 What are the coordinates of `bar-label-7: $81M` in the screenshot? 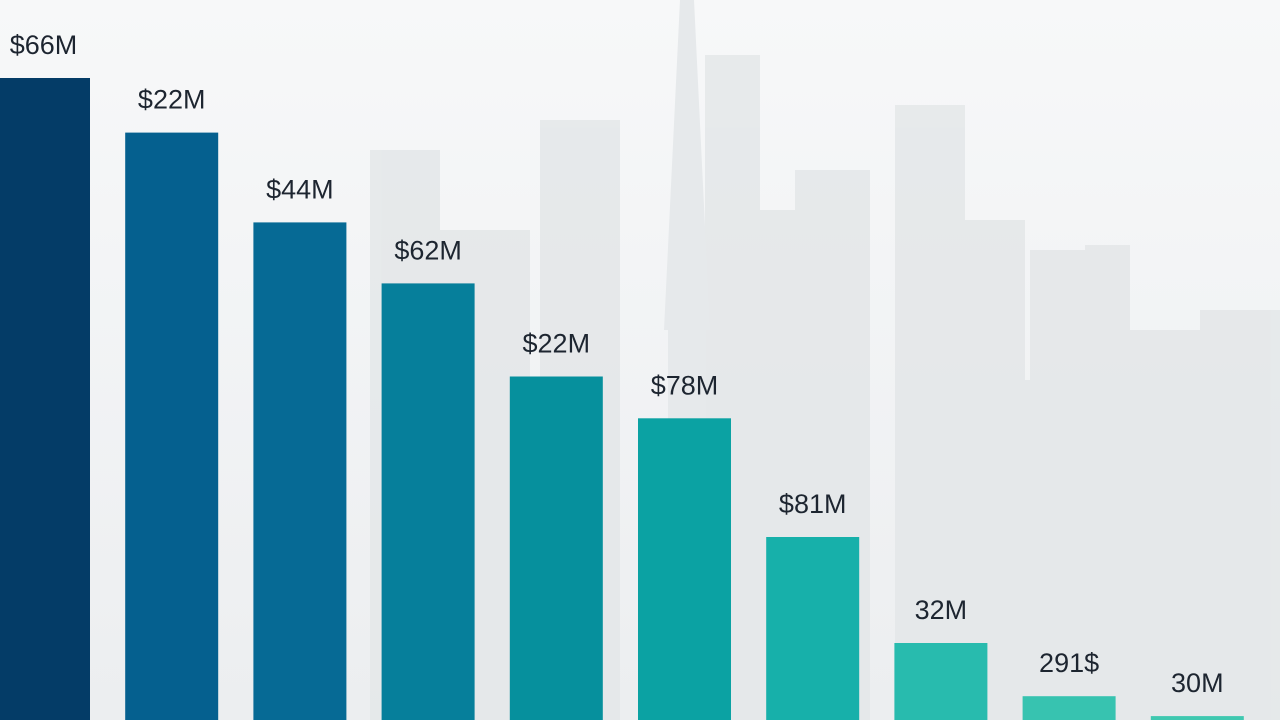 It's located at (813, 504).